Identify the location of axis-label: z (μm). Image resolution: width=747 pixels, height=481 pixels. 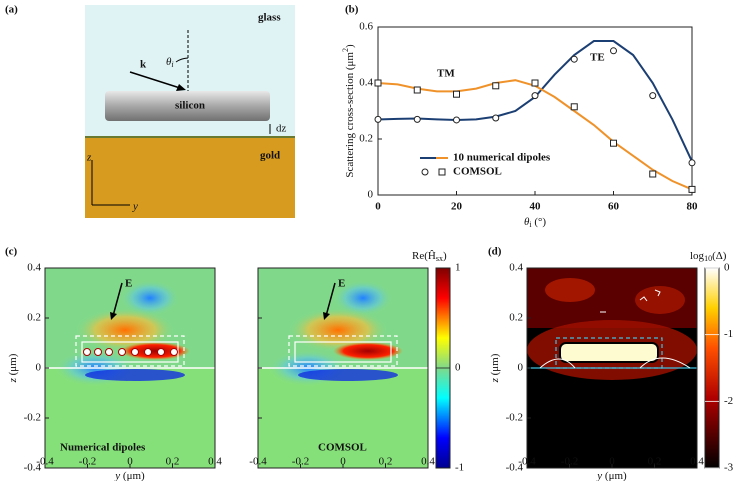
(13, 368).